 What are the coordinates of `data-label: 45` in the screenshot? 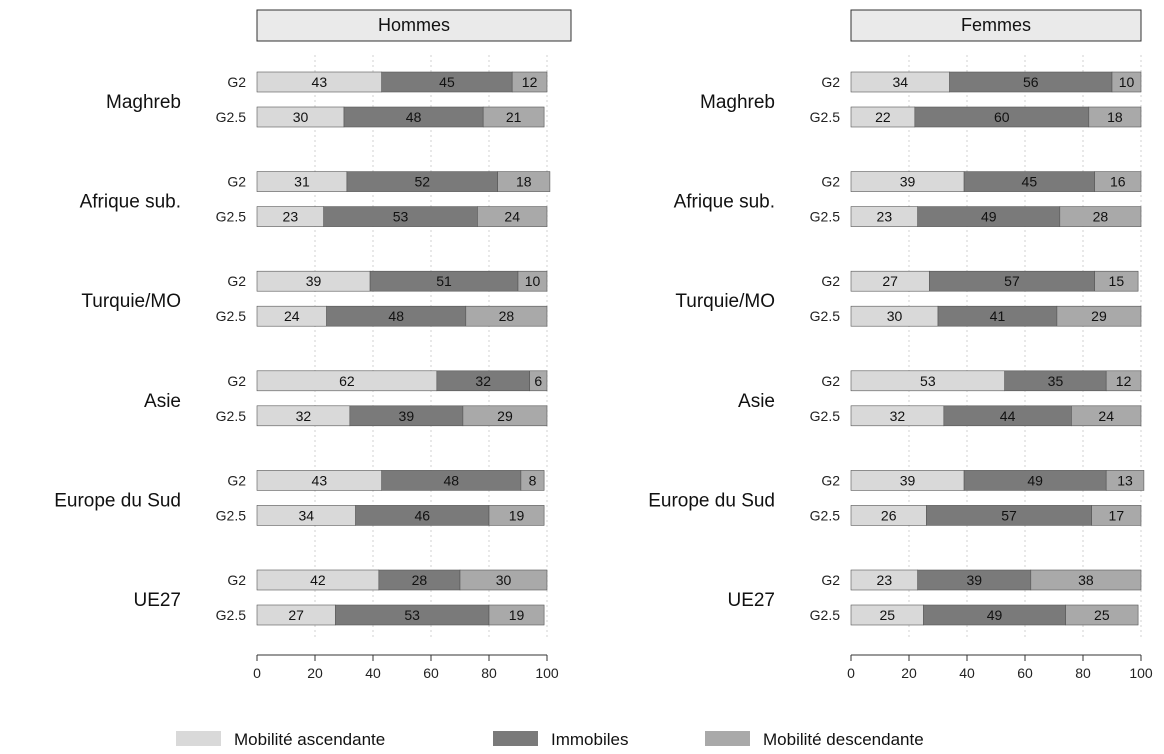 It's located at (1030, 182).